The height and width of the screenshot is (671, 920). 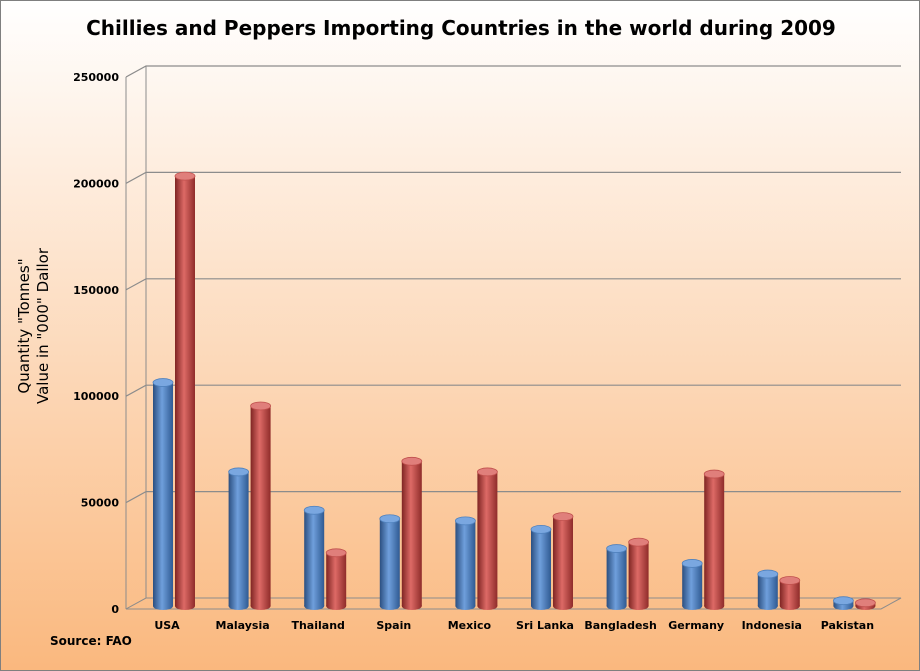 I want to click on x-tick-label: Germany, so click(x=696, y=625).